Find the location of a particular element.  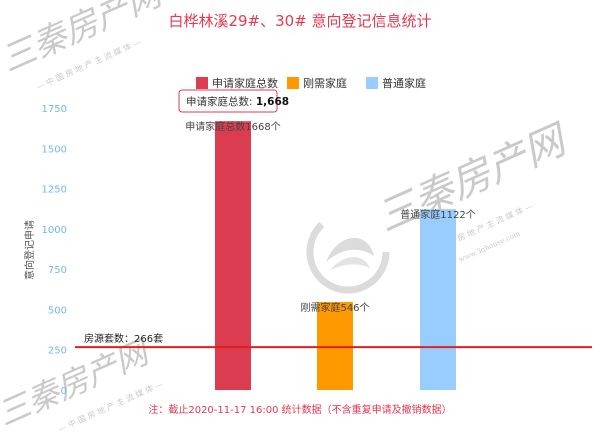

tooltip-label: 申请家庭总数: is located at coordinates (221, 101).